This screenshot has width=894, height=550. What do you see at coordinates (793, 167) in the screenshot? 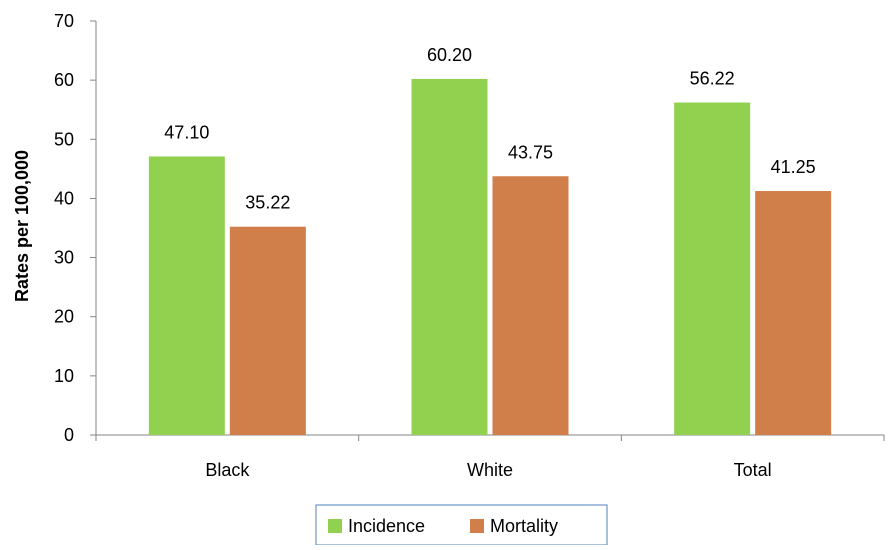
I see `data-label: 41.25` at bounding box center [793, 167].